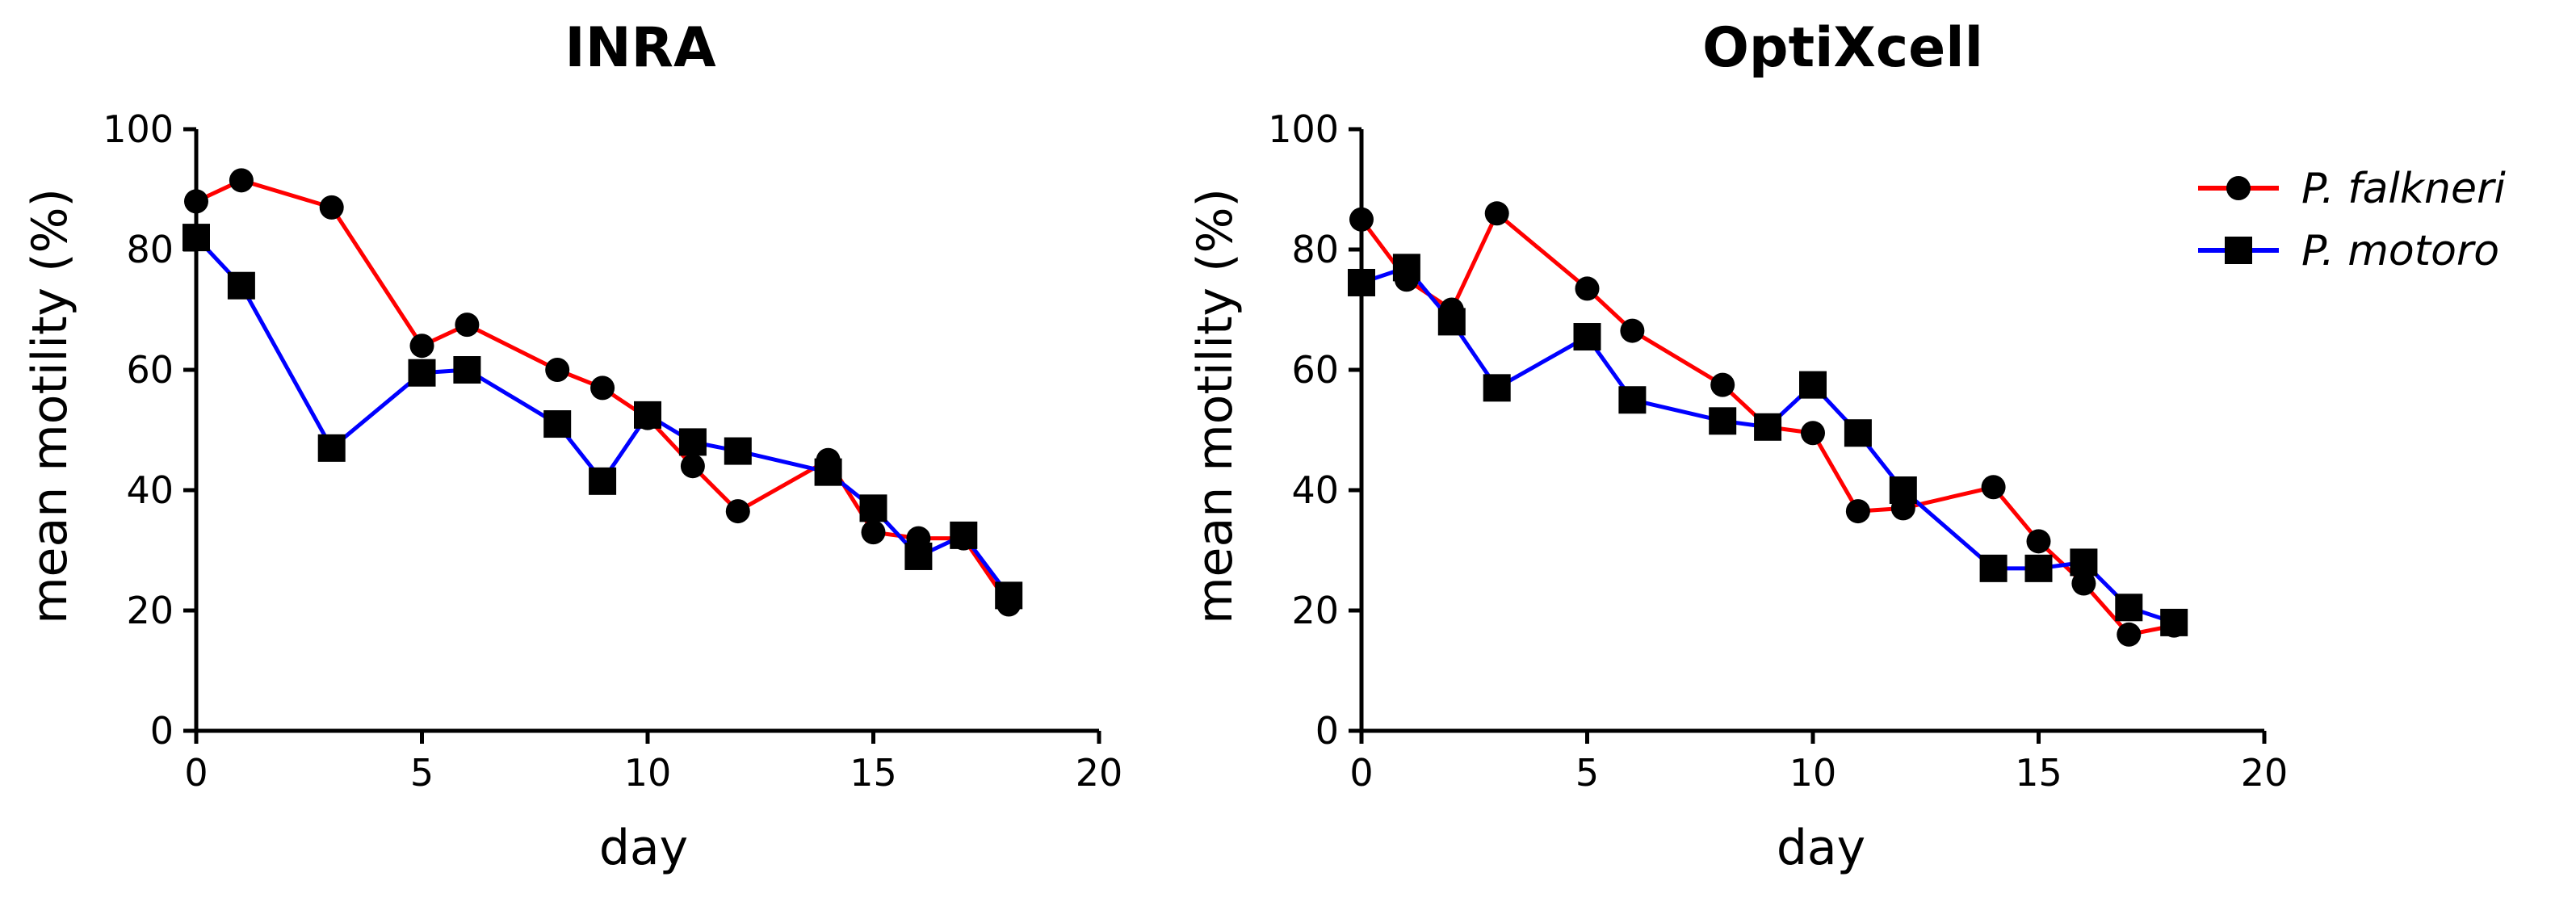  I want to click on series-line-p-falkneri, so click(1767, 424).